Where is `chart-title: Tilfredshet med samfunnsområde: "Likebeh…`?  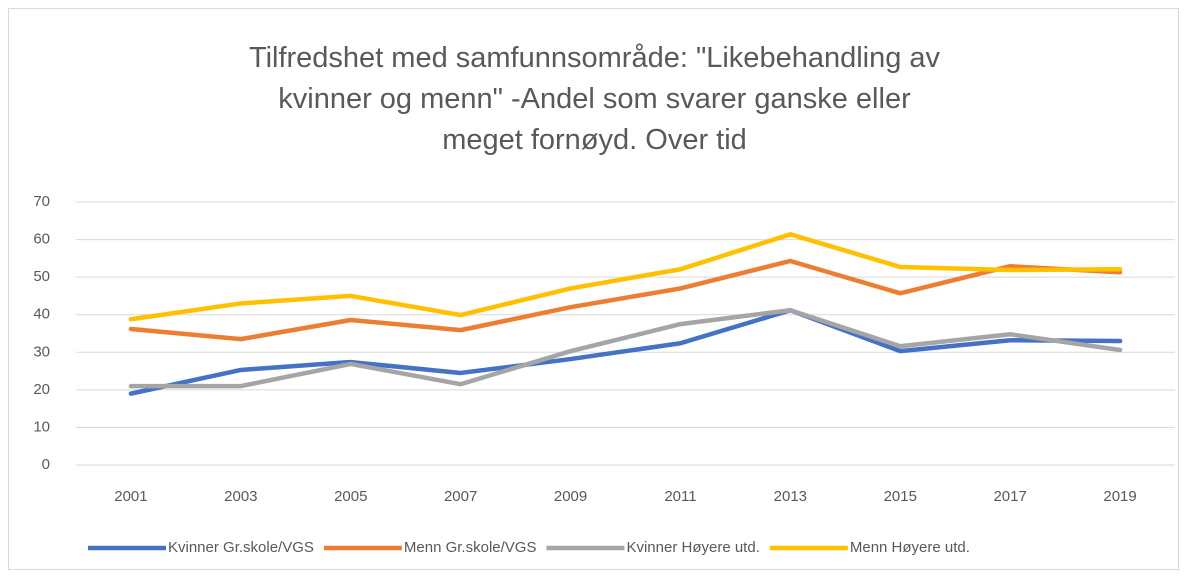 chart-title: Tilfredshet med samfunnsområde: "Likebeh… is located at coordinates (594, 99).